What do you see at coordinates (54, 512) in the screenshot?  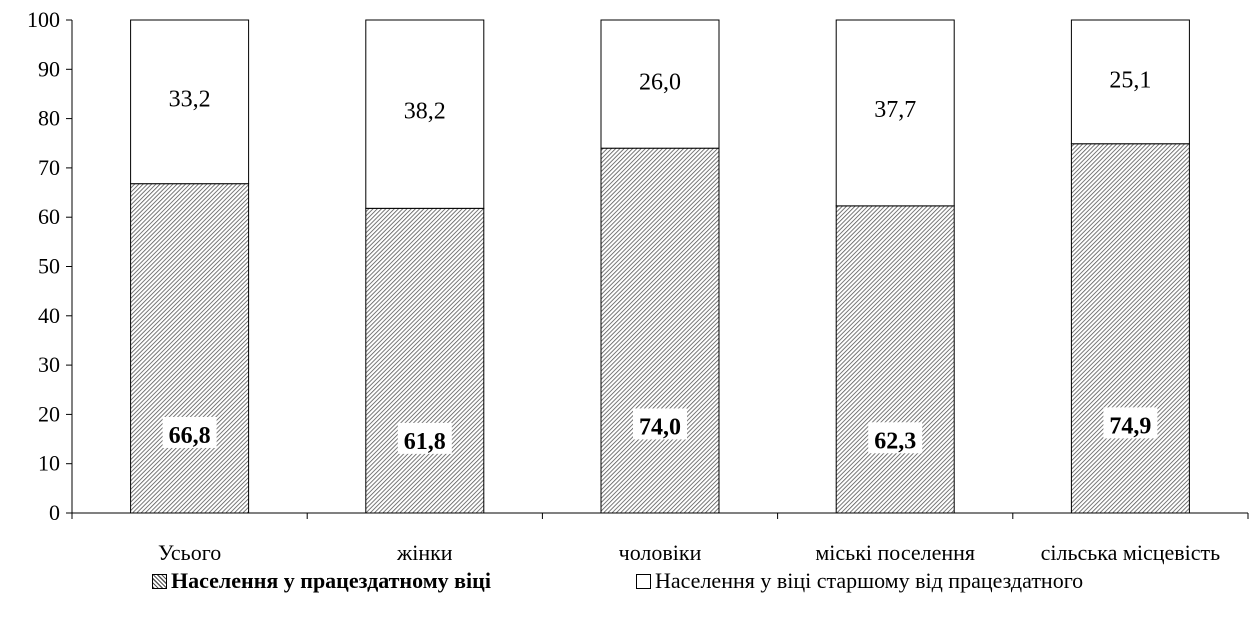 I see `y-tick-label: 0` at bounding box center [54, 512].